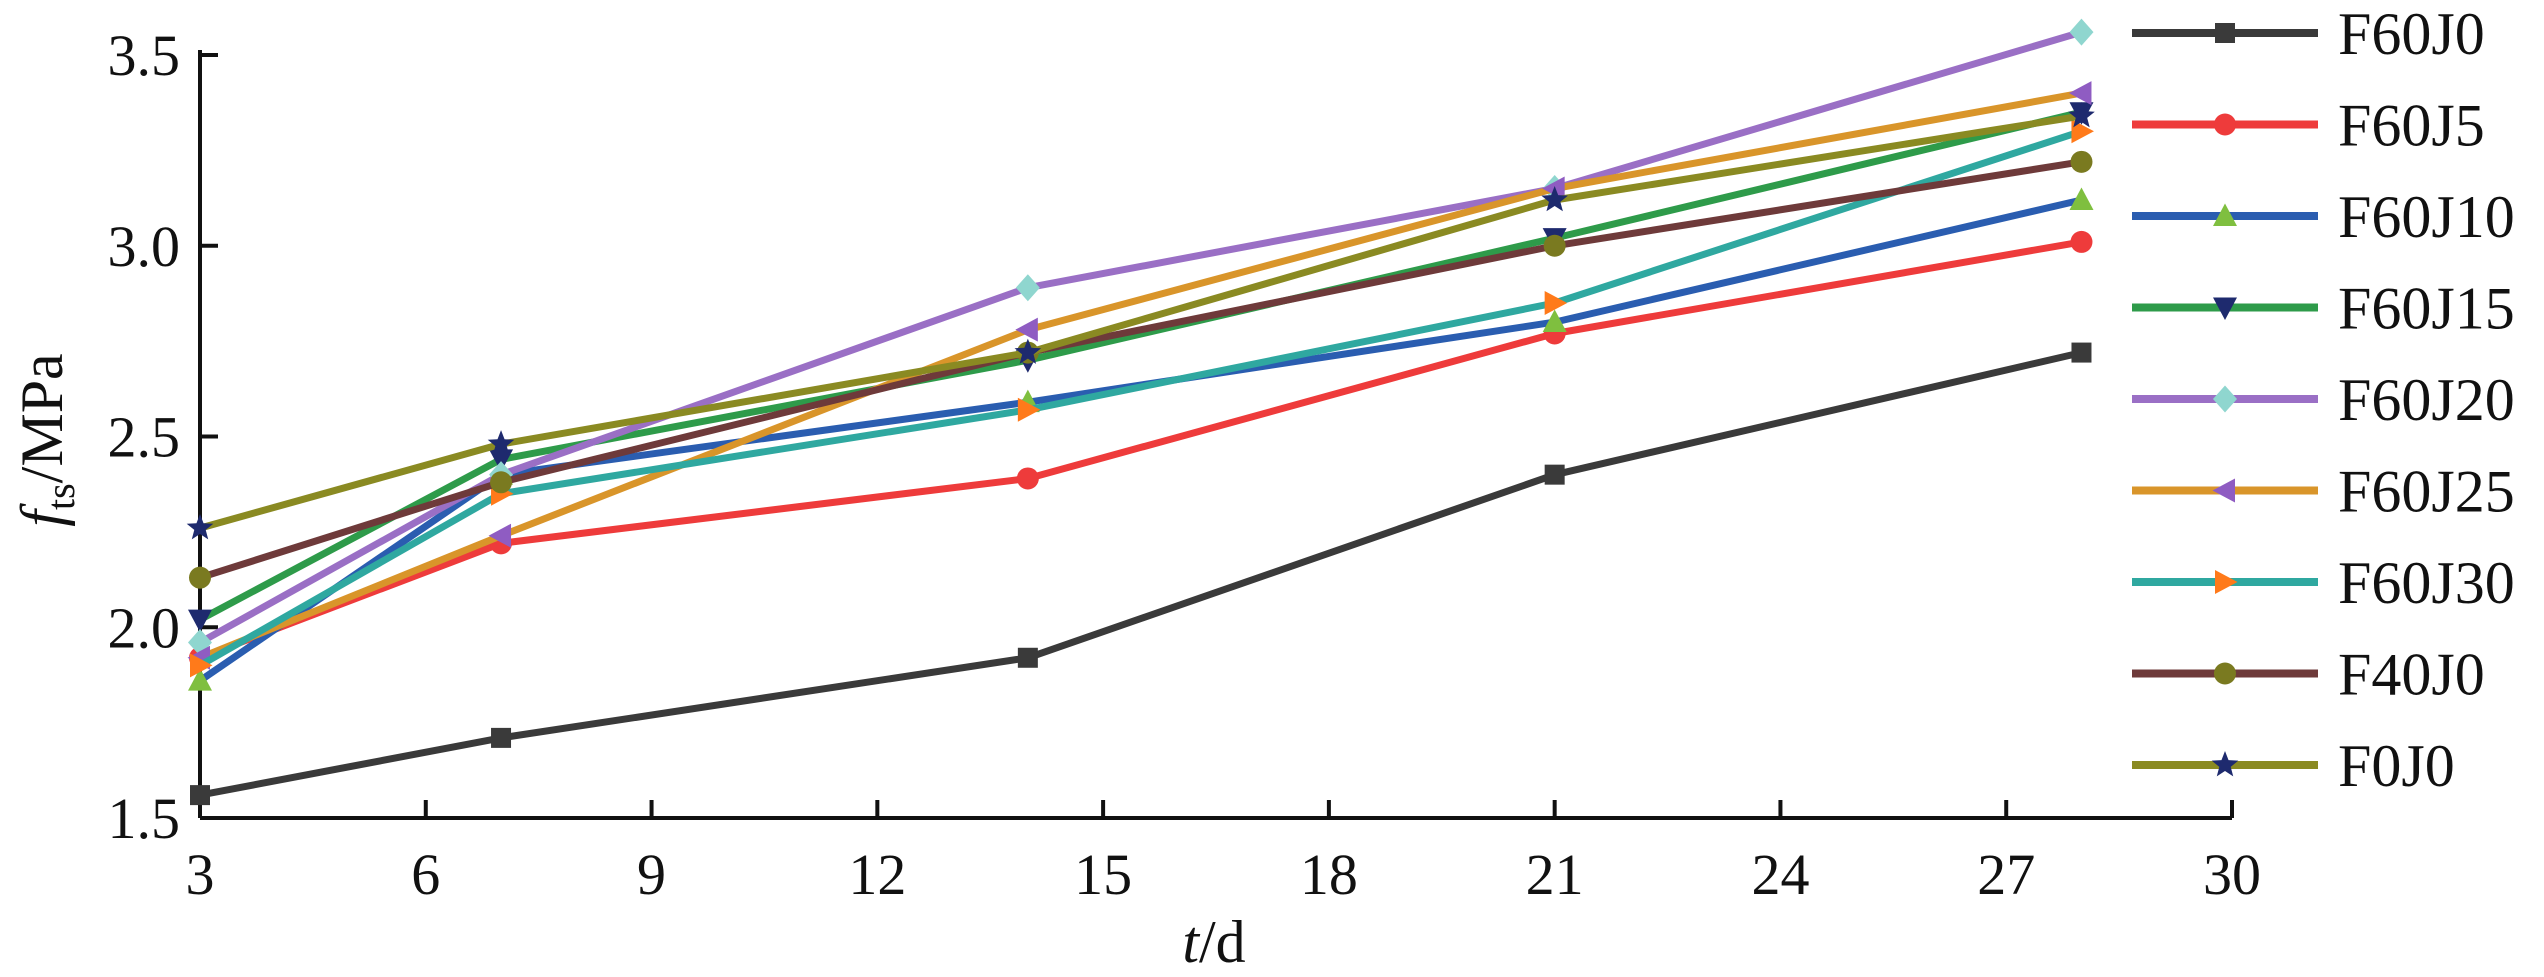  Describe the element at coordinates (2396, 766) in the screenshot. I see `legend-label: F0J0` at that location.